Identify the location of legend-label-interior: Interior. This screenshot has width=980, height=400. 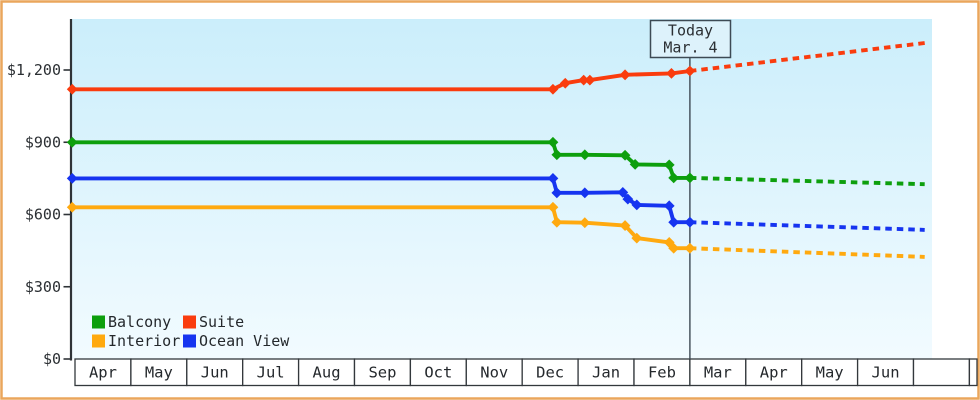
(144, 341).